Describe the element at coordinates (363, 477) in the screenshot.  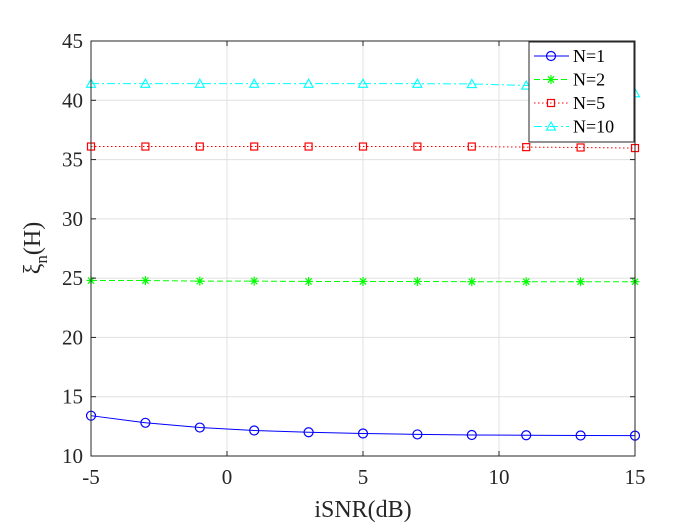
I see `x-tick-label: 5` at that location.